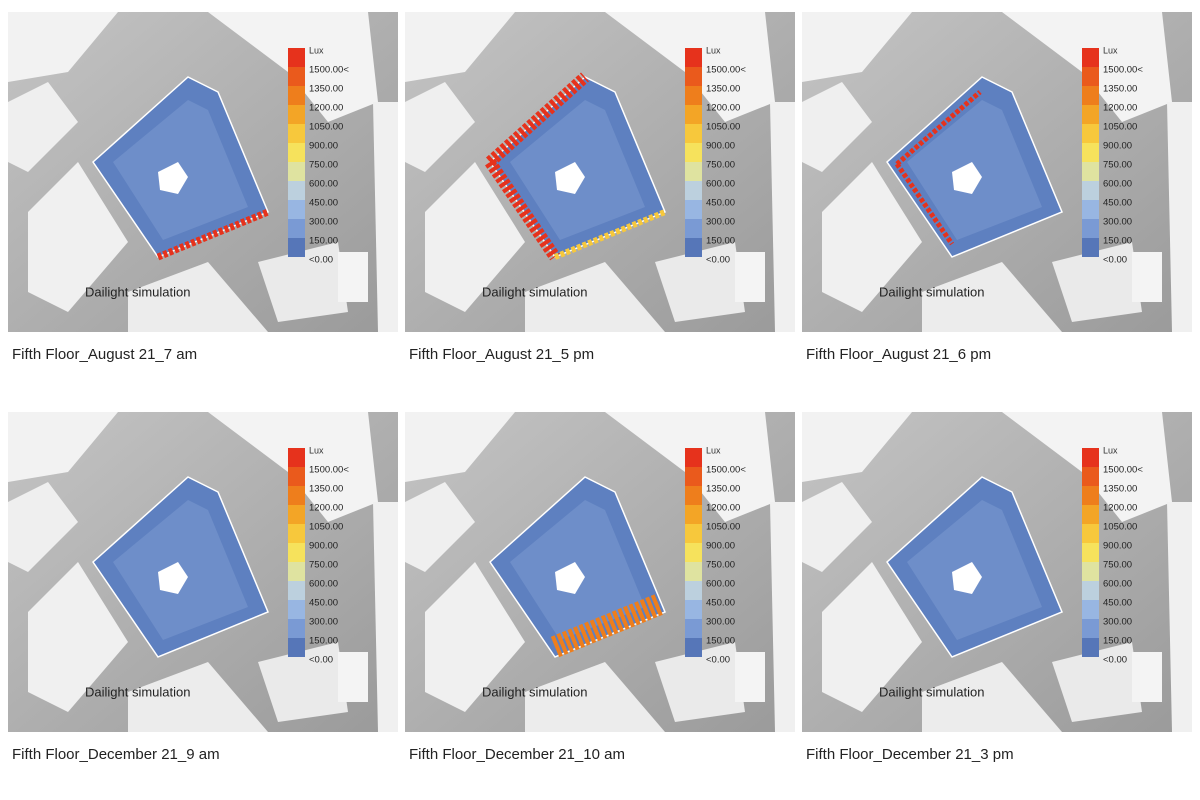  Describe the element at coordinates (116, 754) in the screenshot. I see `caption: Fifth Floor_December 21_9 am` at that location.